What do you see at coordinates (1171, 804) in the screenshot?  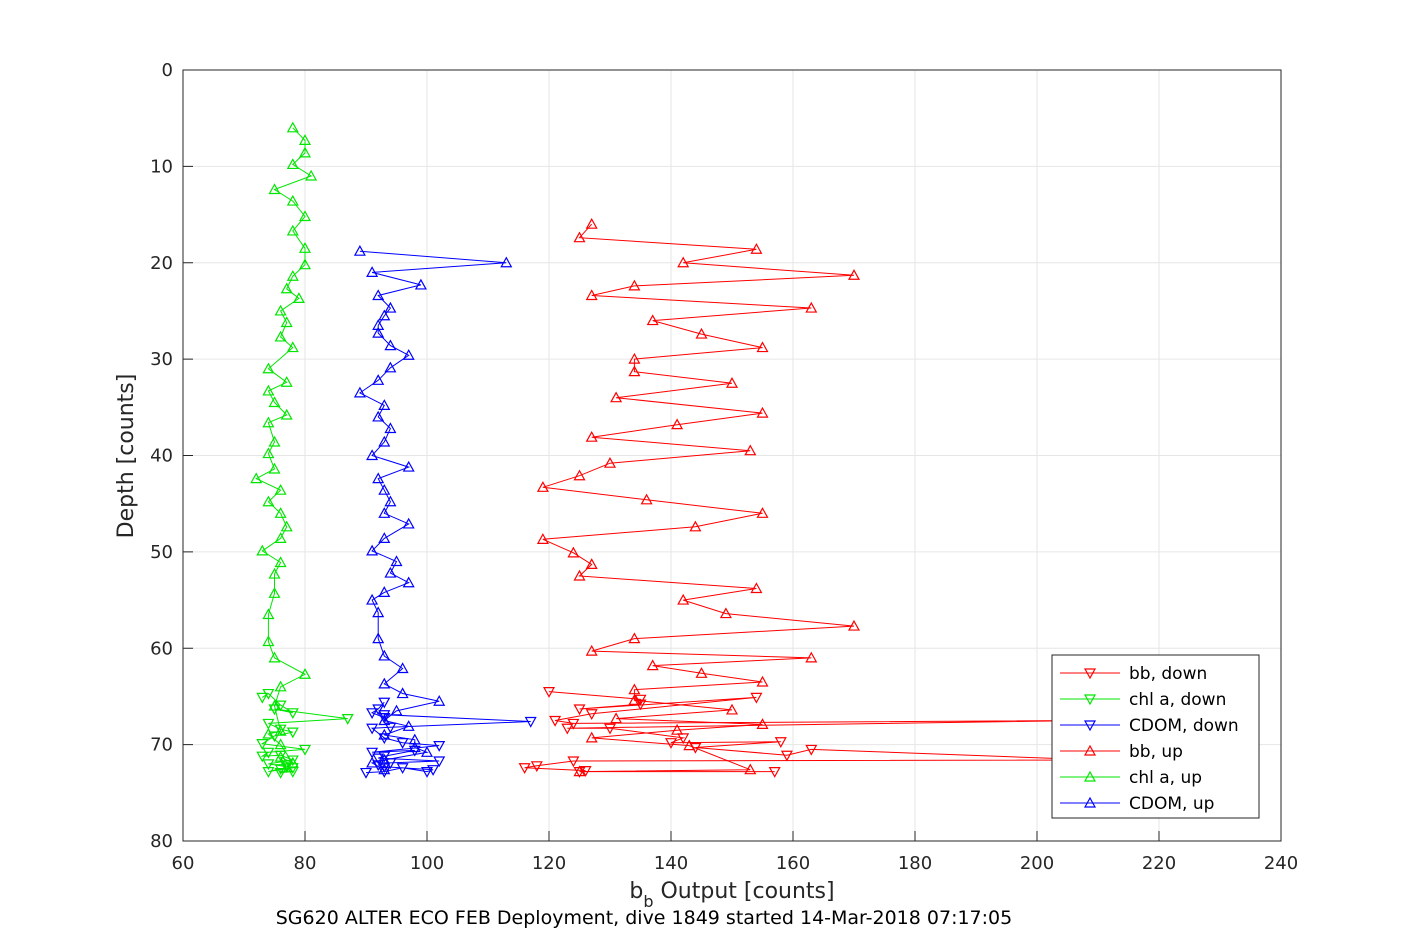 I see `legend-label: CDOM, up` at bounding box center [1171, 804].